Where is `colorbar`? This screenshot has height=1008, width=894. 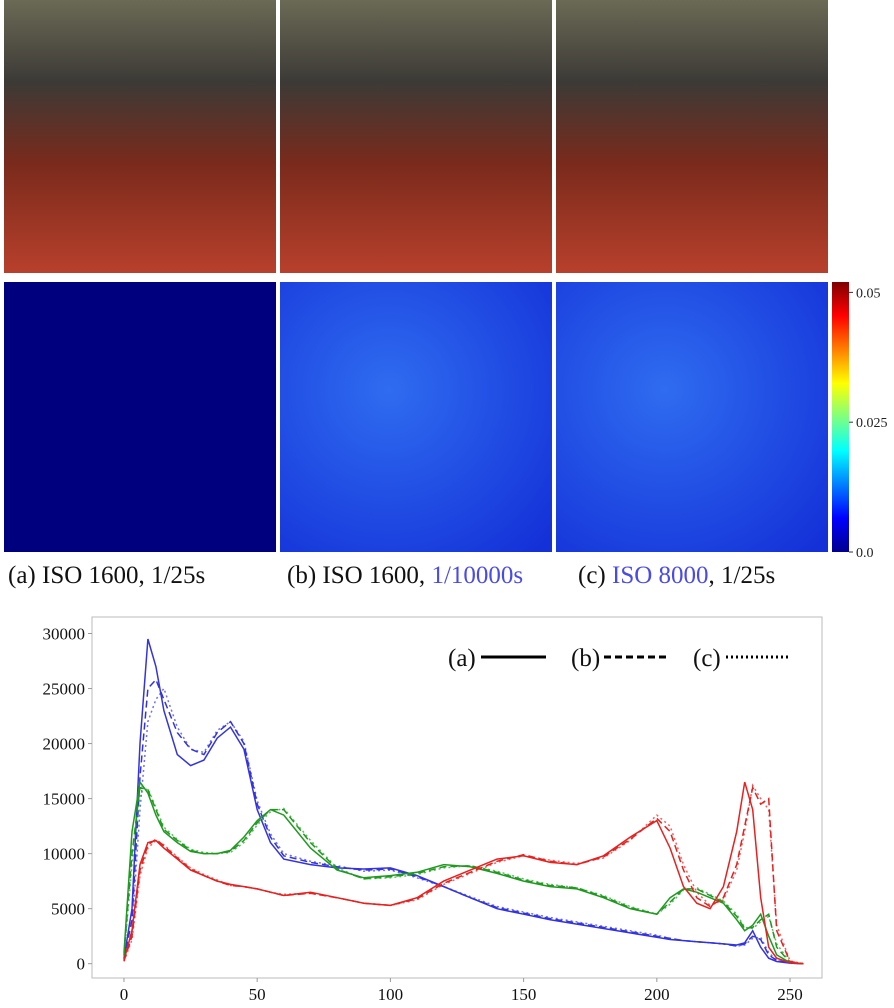 colorbar is located at coordinates (840, 417).